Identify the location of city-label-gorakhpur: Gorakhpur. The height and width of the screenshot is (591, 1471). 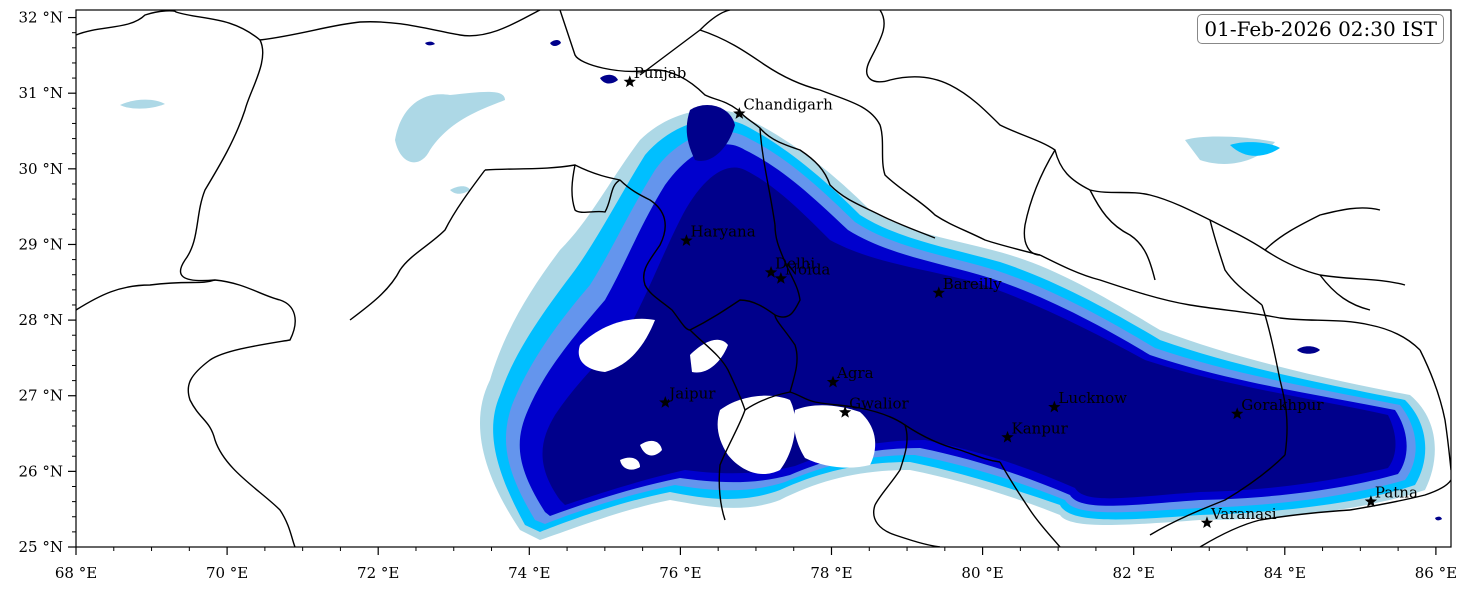
(1282, 405).